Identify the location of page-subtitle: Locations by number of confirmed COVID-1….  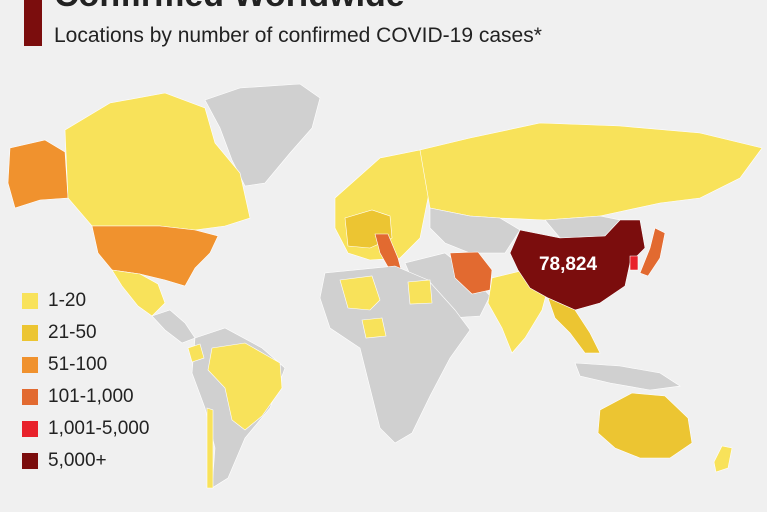
(298, 35).